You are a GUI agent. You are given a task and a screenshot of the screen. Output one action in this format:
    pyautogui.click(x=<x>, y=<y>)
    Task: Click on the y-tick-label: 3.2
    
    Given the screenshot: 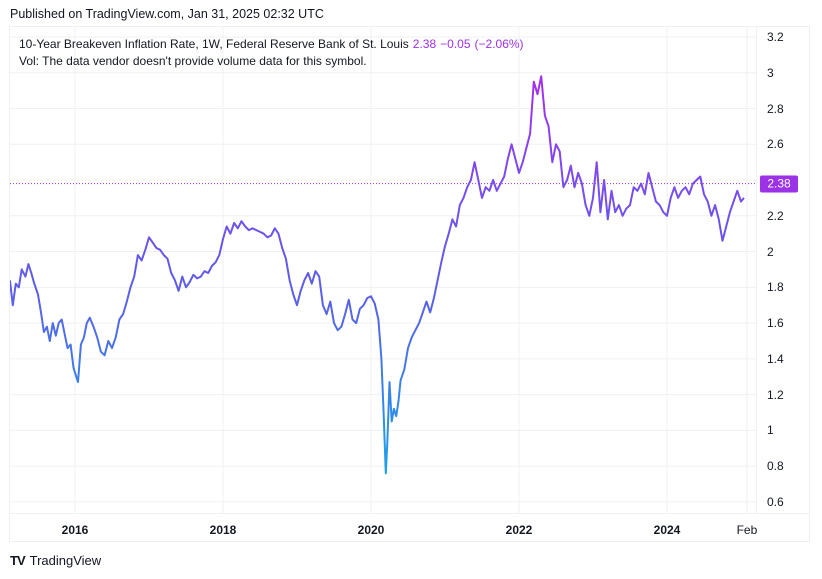 What is the action you would take?
    pyautogui.click(x=775, y=37)
    